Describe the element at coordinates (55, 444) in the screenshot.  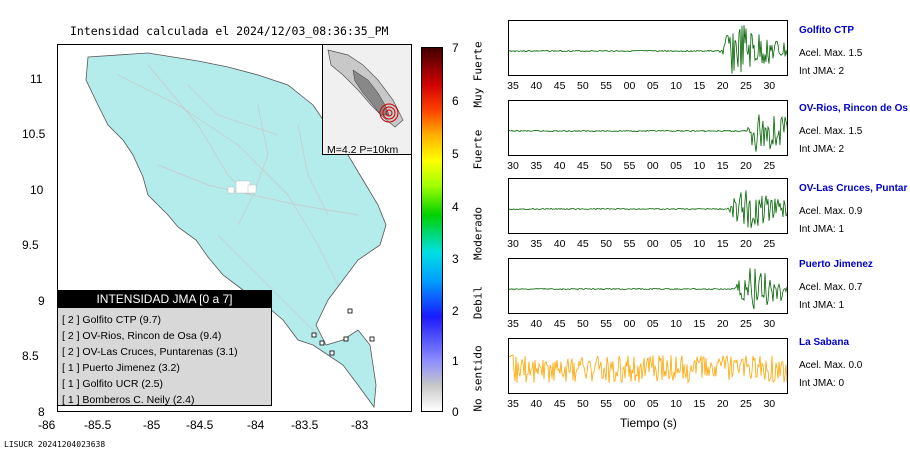
I see `footer-id: LISUCR 20241204023638` at that location.